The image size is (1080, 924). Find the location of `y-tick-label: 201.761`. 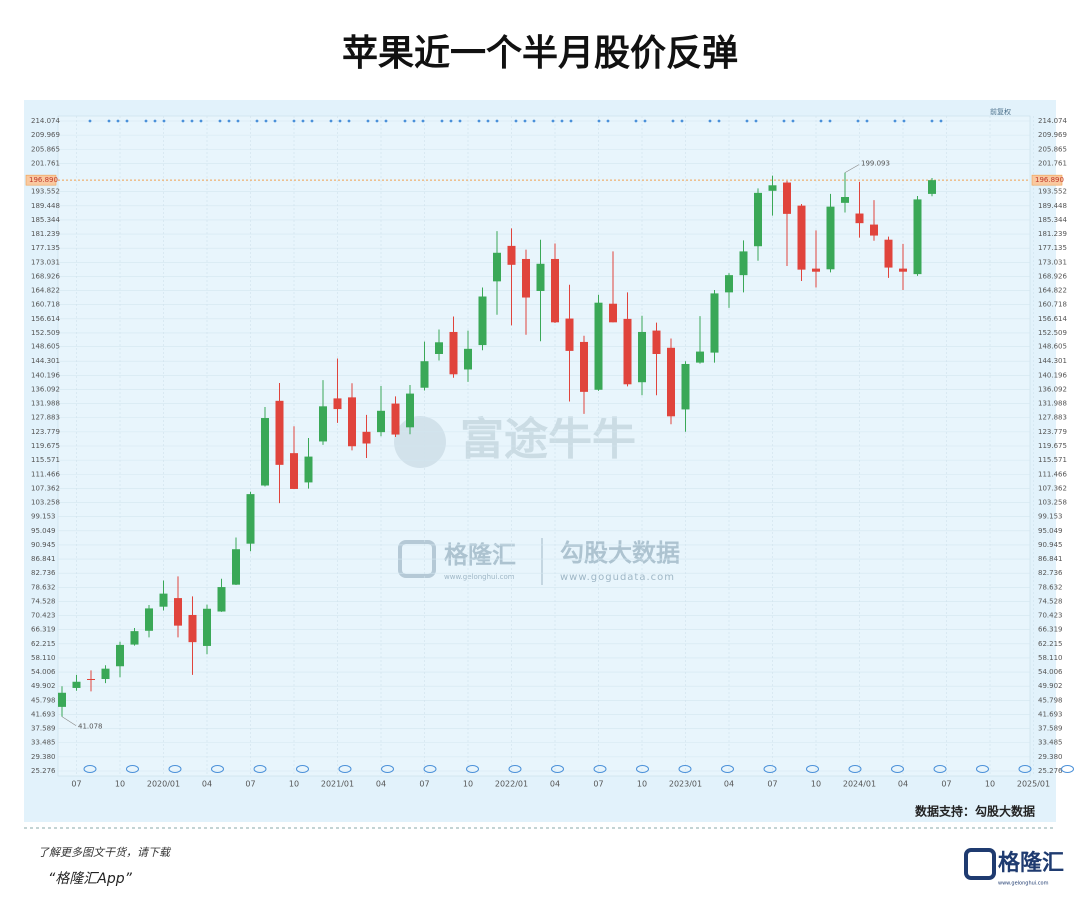

y-tick-label: 201.761 is located at coordinates (45, 163).